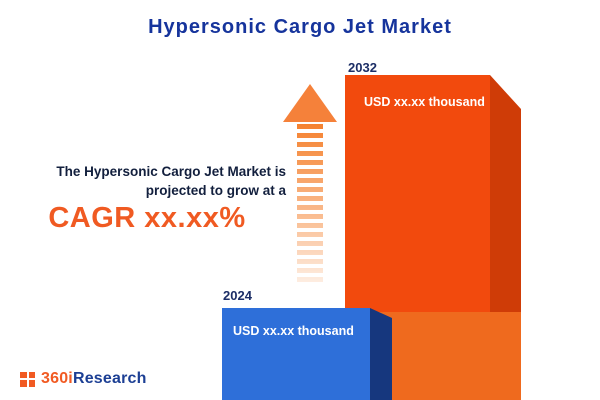 This screenshot has width=600, height=400. What do you see at coordinates (296, 354) in the screenshot?
I see `bar-2024-front` at bounding box center [296, 354].